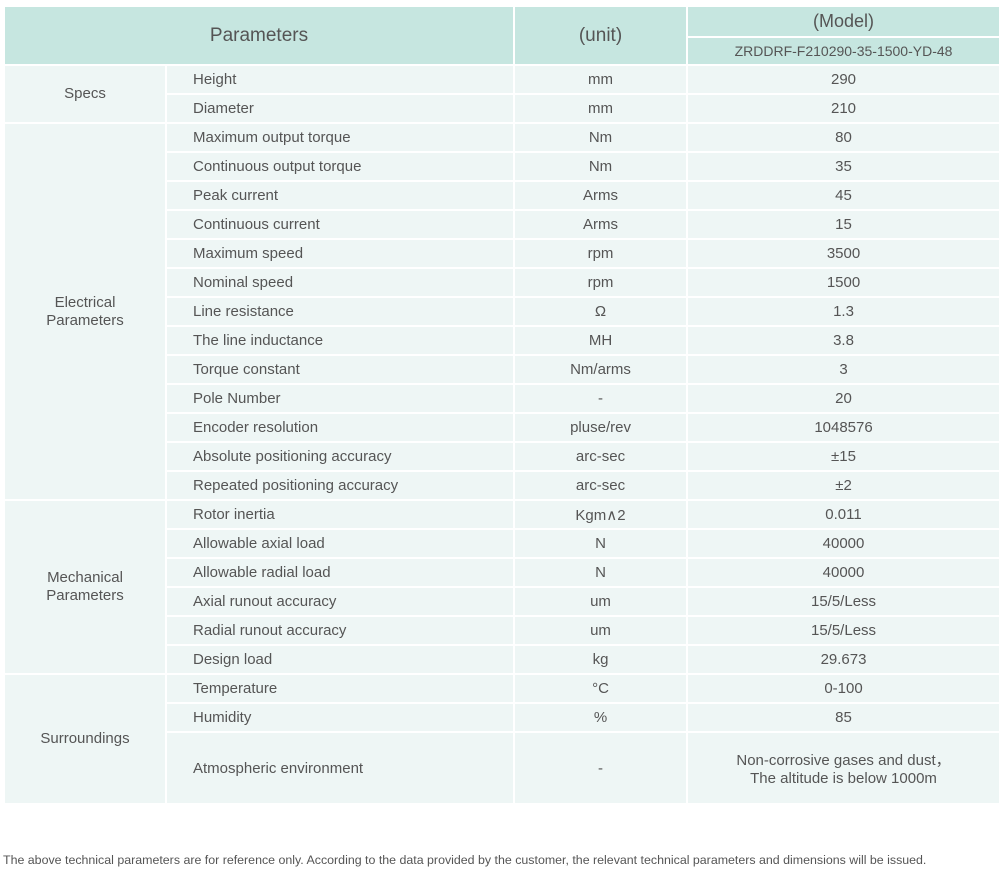  What do you see at coordinates (842, 166) in the screenshot?
I see `value: 35` at bounding box center [842, 166].